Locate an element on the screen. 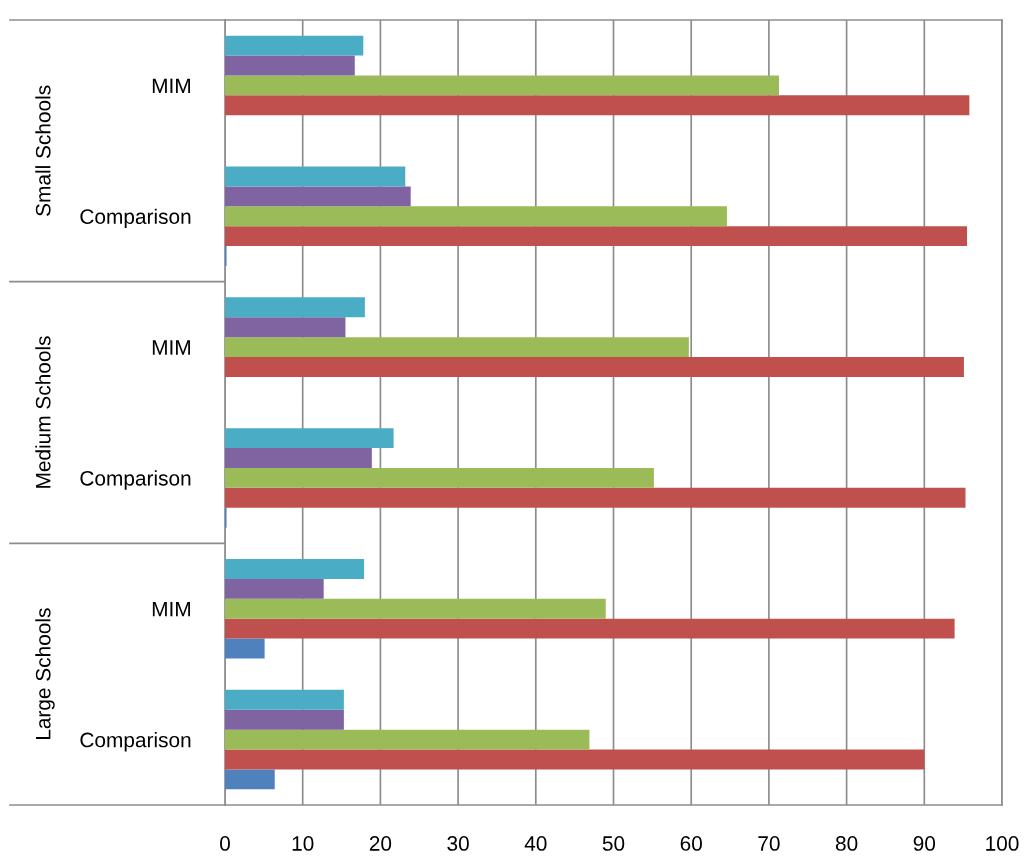  x-tick-label: 10 is located at coordinates (303, 843).